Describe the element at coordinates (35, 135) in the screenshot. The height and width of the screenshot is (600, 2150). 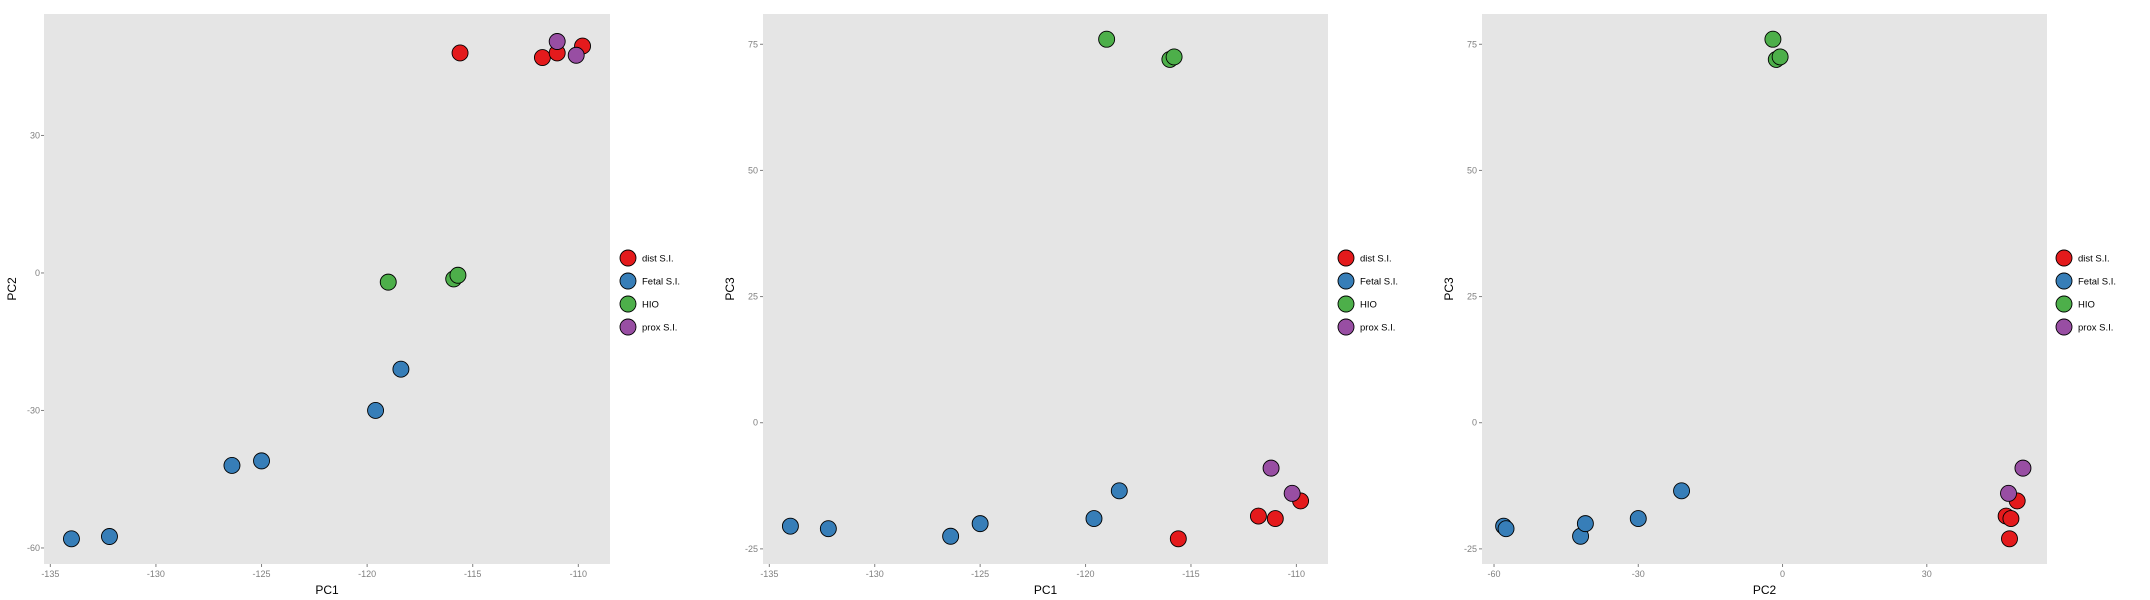
I see `y-tick-label: 30` at that location.